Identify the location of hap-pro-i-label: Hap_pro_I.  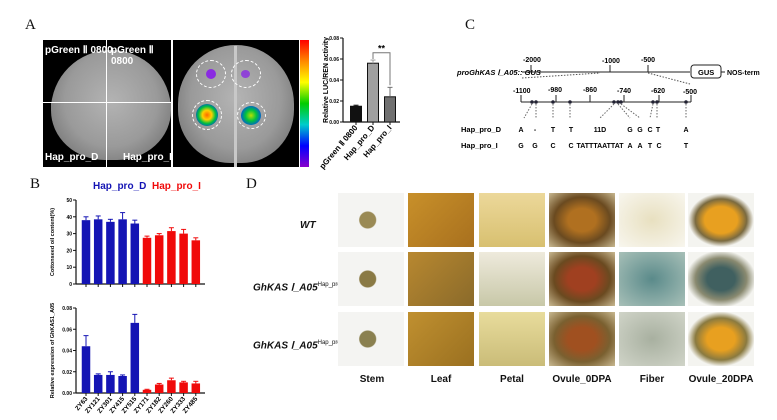
(479, 145).